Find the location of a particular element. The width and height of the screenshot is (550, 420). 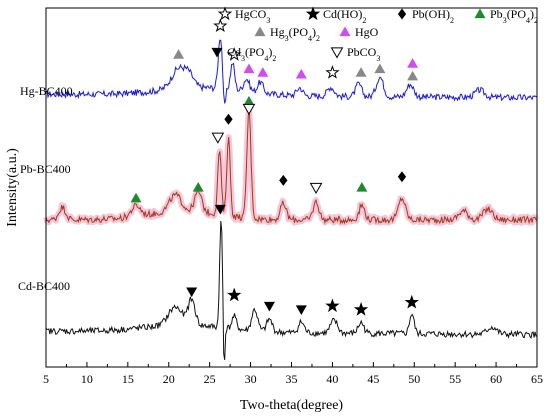

legend-symbol-triangle-down is located at coordinates (217, 52).